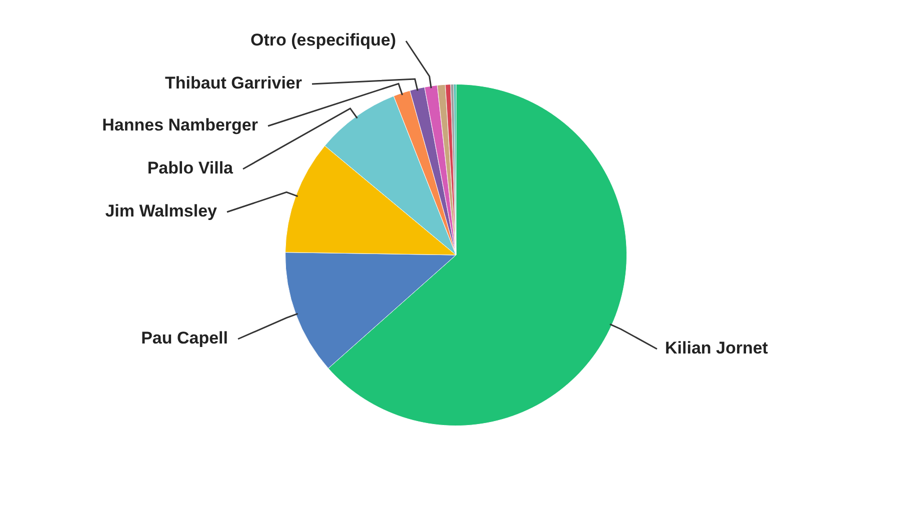  Describe the element at coordinates (233, 83) in the screenshot. I see `slice-label: Thibaut Garrivier` at that location.